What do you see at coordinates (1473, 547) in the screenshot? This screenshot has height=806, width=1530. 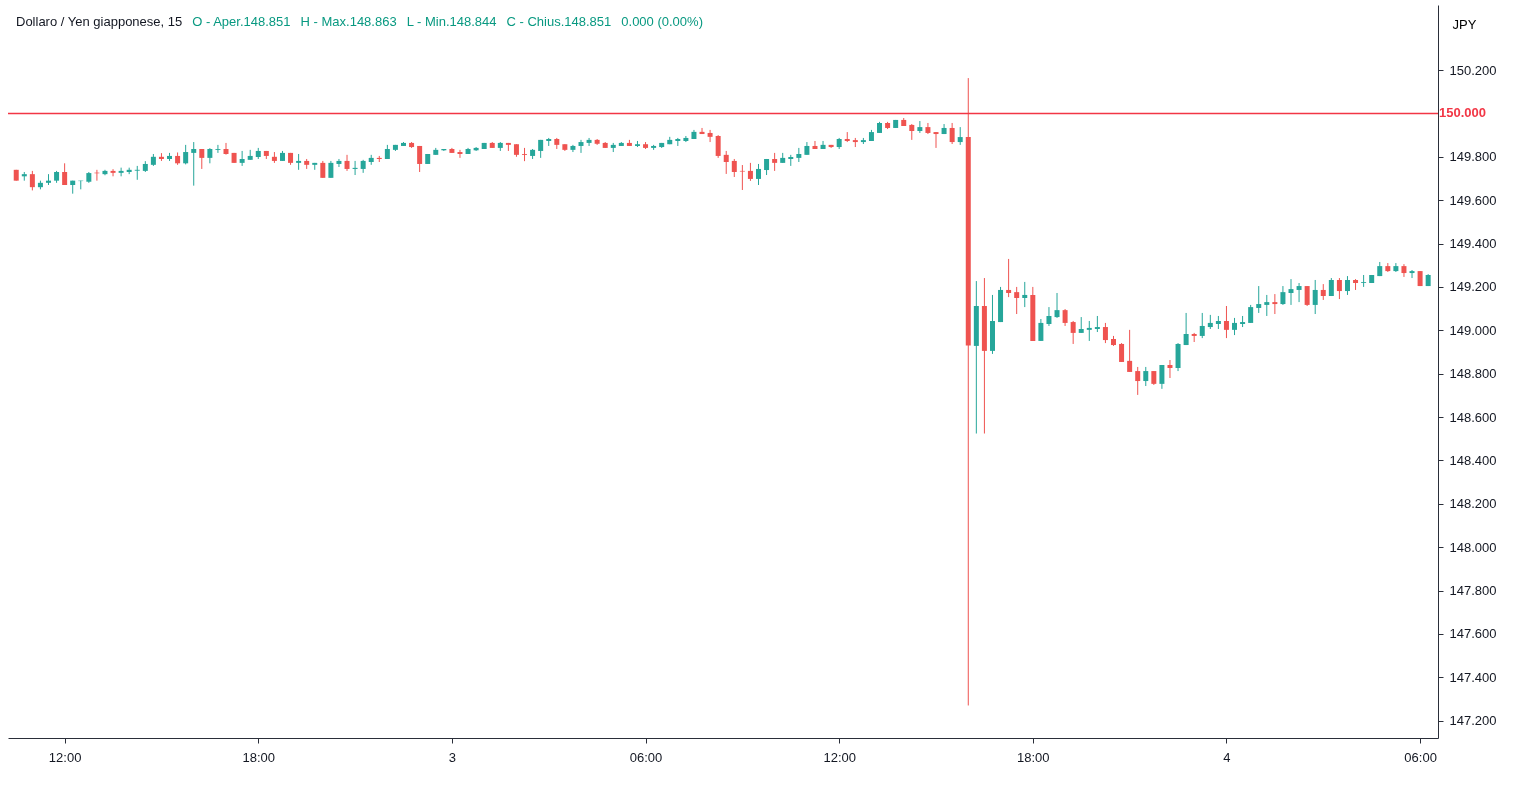 I see `y-tick-label: 148.000` at bounding box center [1473, 547].